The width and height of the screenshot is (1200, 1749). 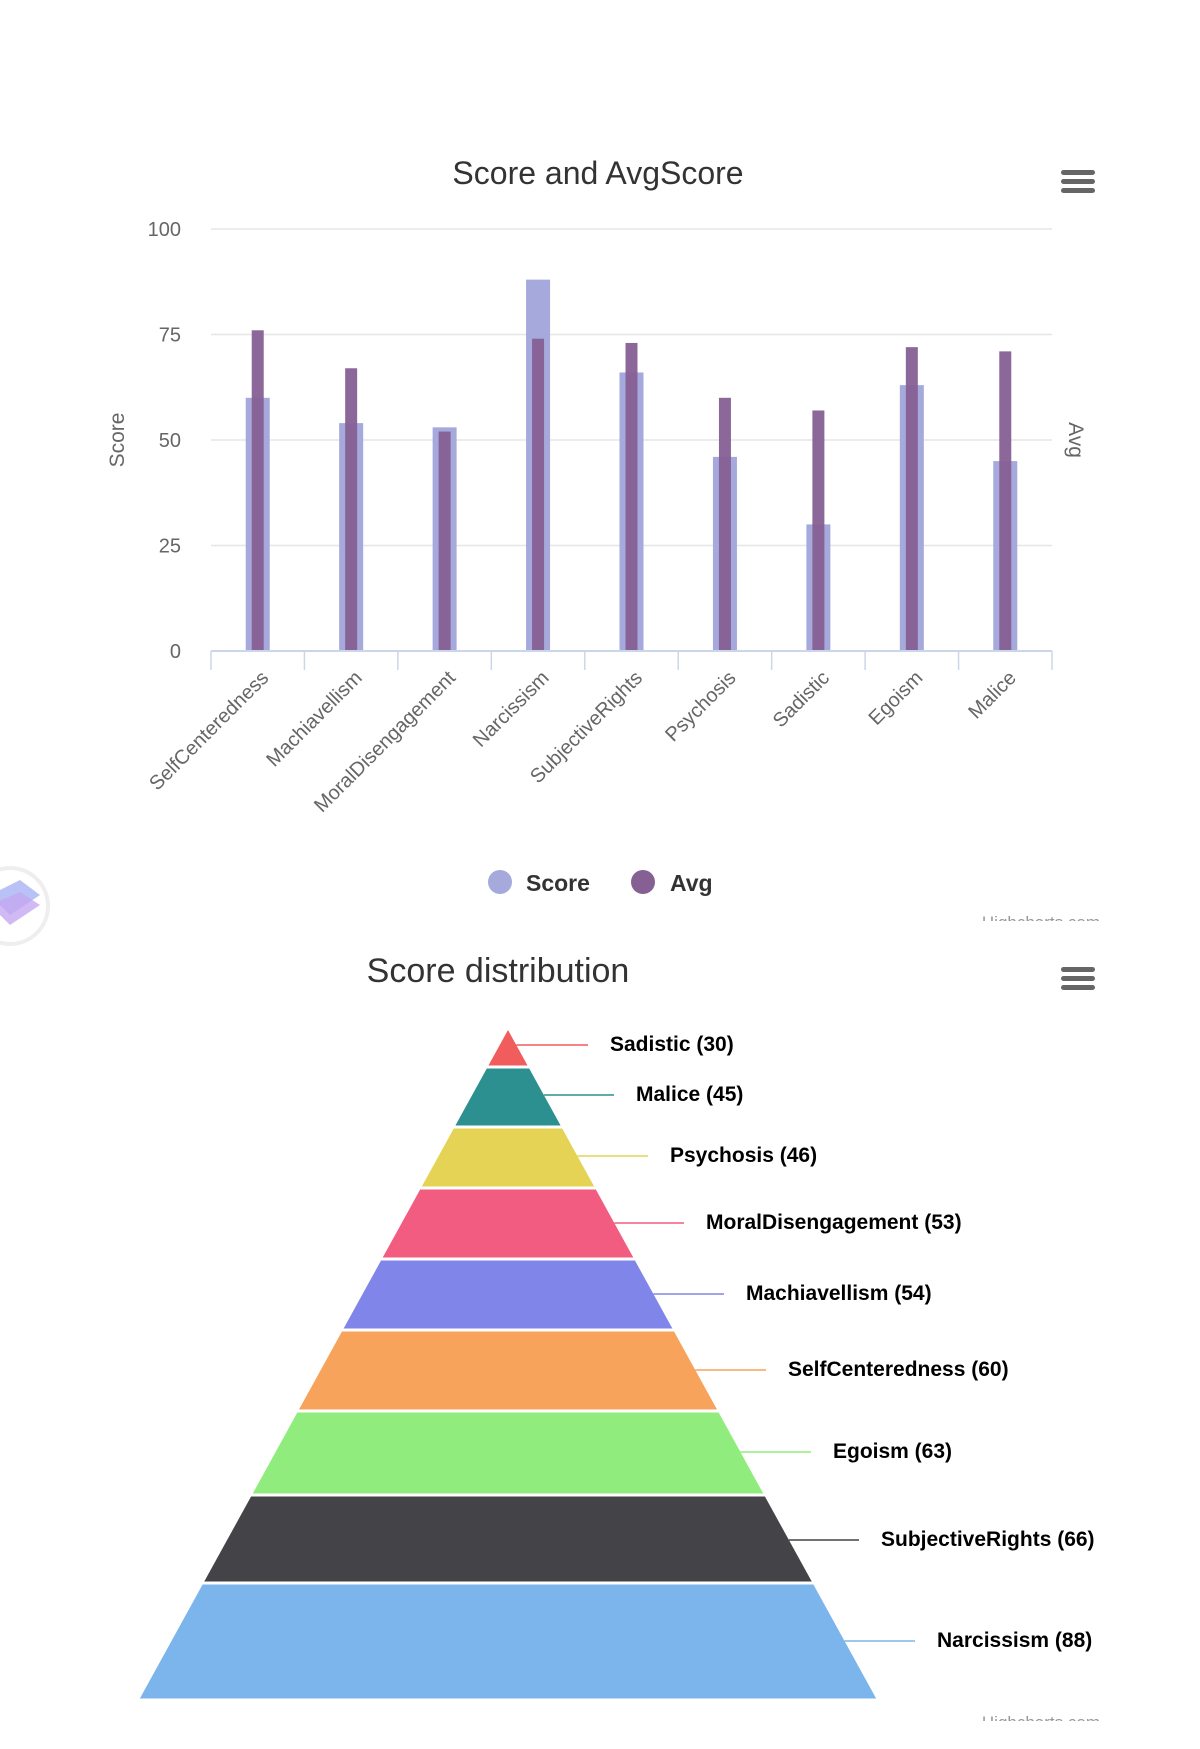 I want to click on data-label: Machiavellism (54), so click(x=839, y=1293).